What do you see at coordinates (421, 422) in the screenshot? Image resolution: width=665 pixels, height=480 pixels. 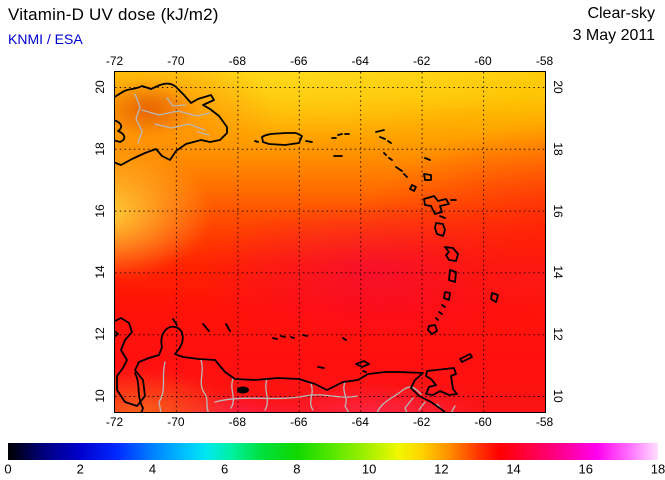 I see `lon-tick-bottom: -62` at bounding box center [421, 422].